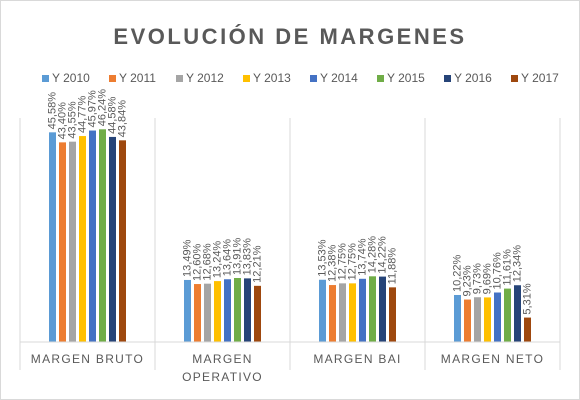 The height and width of the screenshot is (400, 580). Describe the element at coordinates (508, 267) in the screenshot. I see `data-label: 11,61%` at that location.